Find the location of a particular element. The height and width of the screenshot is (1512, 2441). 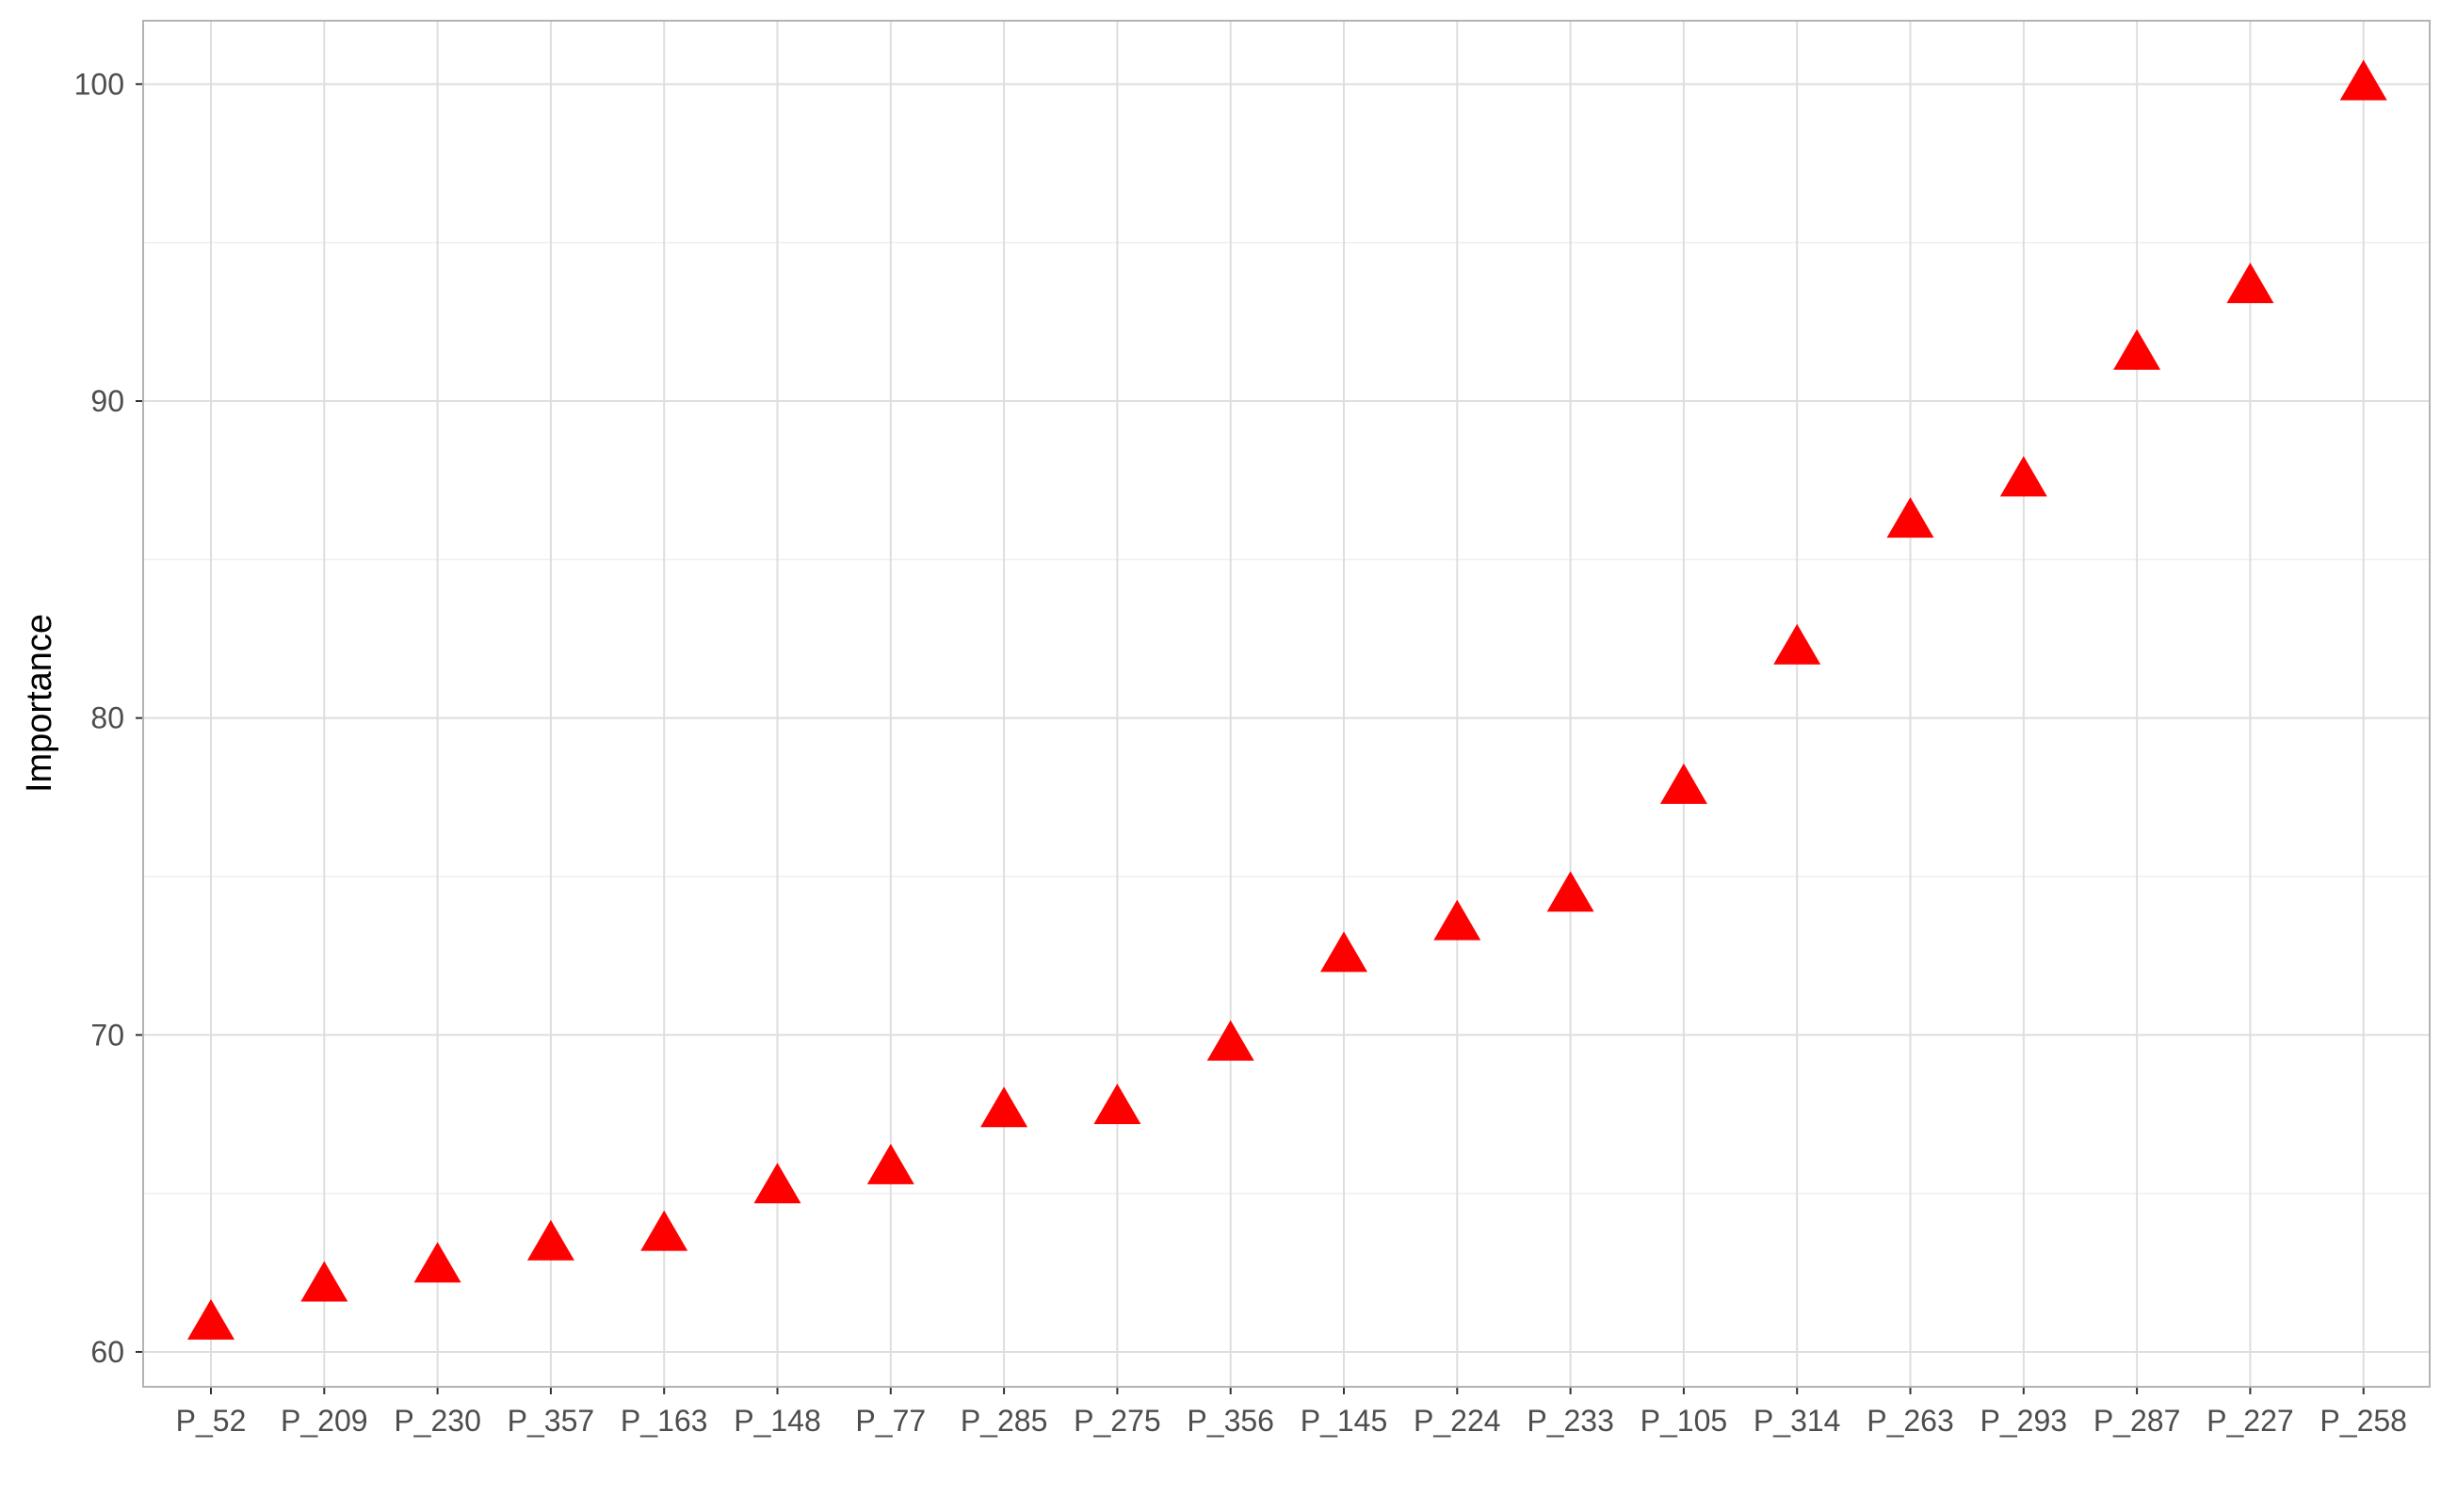

x-tick-label: P_163 is located at coordinates (665, 1421).